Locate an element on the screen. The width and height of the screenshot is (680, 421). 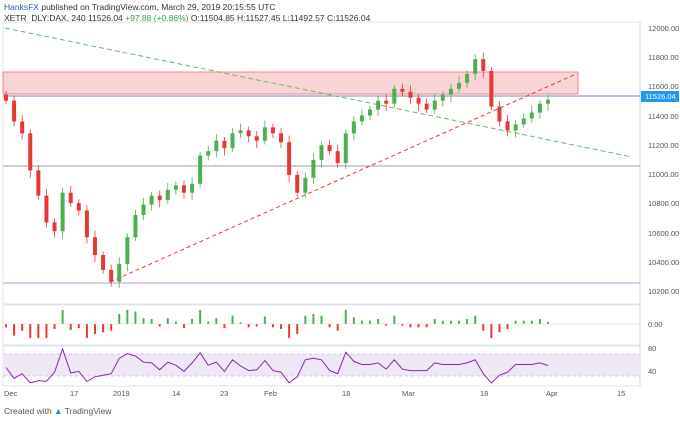
last-price-label: 11526.04 is located at coordinates (660, 96).